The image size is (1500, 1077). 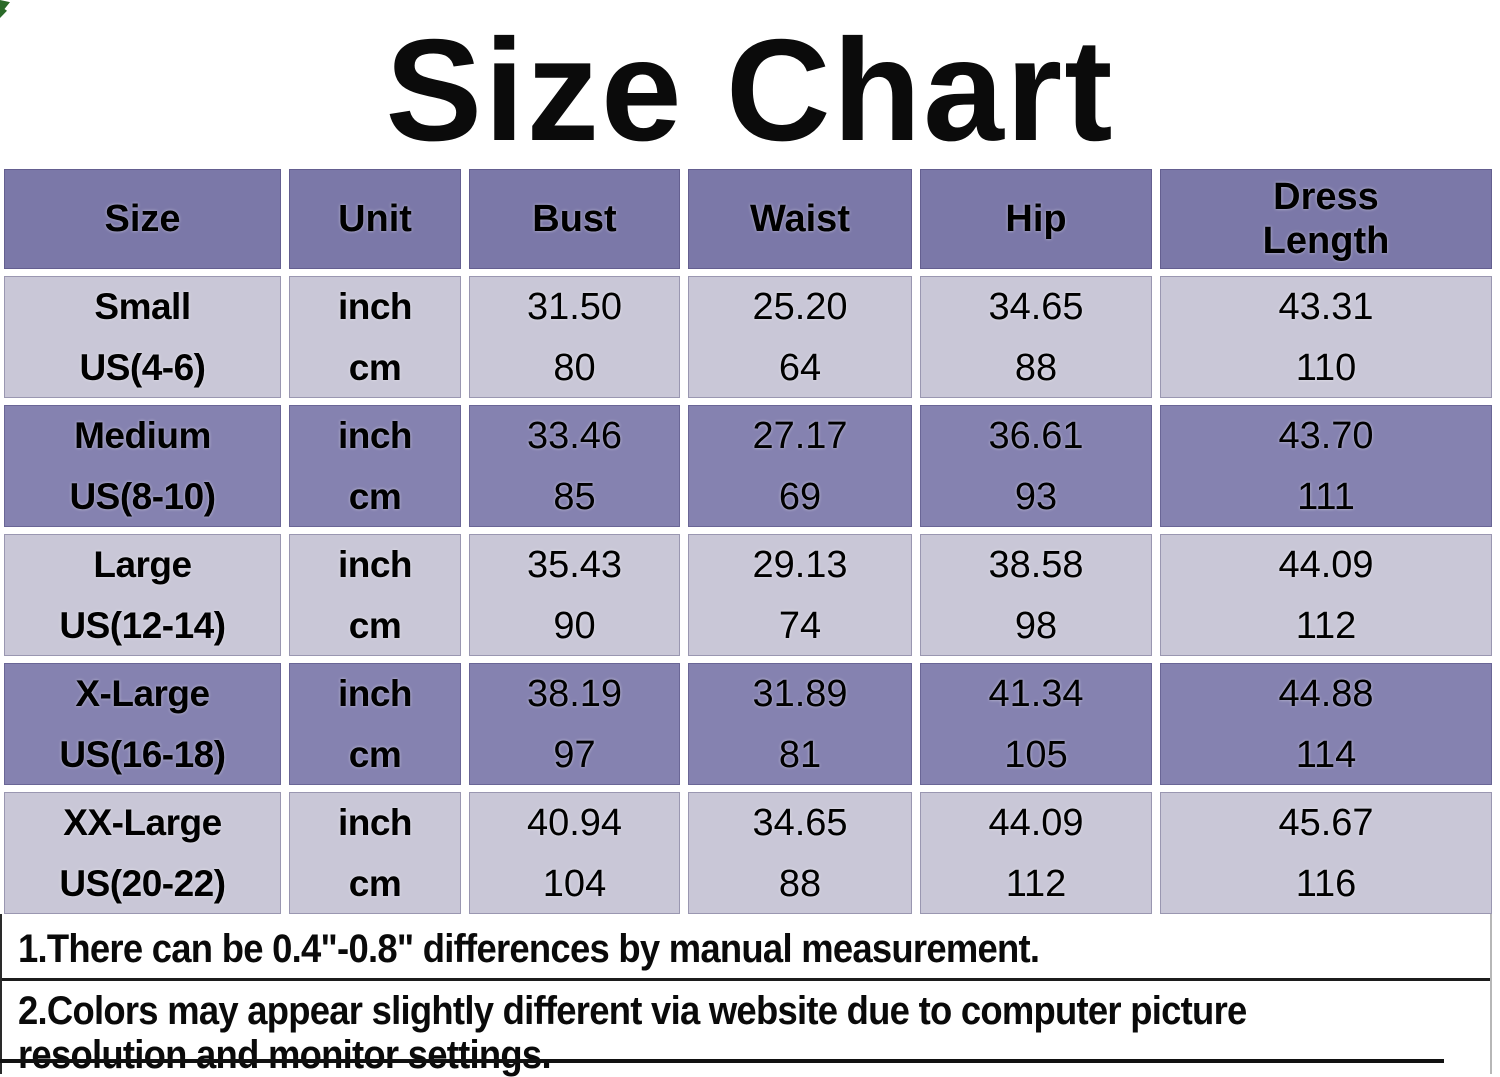 I want to click on header-cell-size: Size, so click(x=142, y=219).